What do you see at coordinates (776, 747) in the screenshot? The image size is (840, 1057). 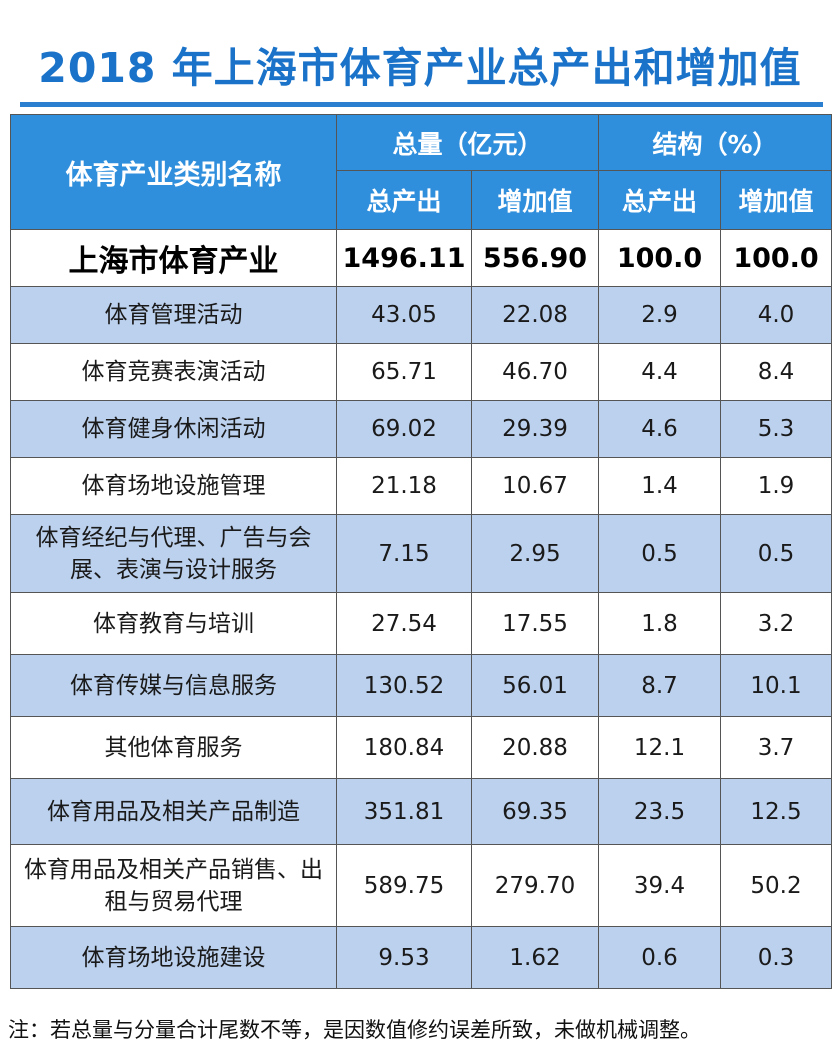 I see `cell-added-pct: 3.7` at bounding box center [776, 747].